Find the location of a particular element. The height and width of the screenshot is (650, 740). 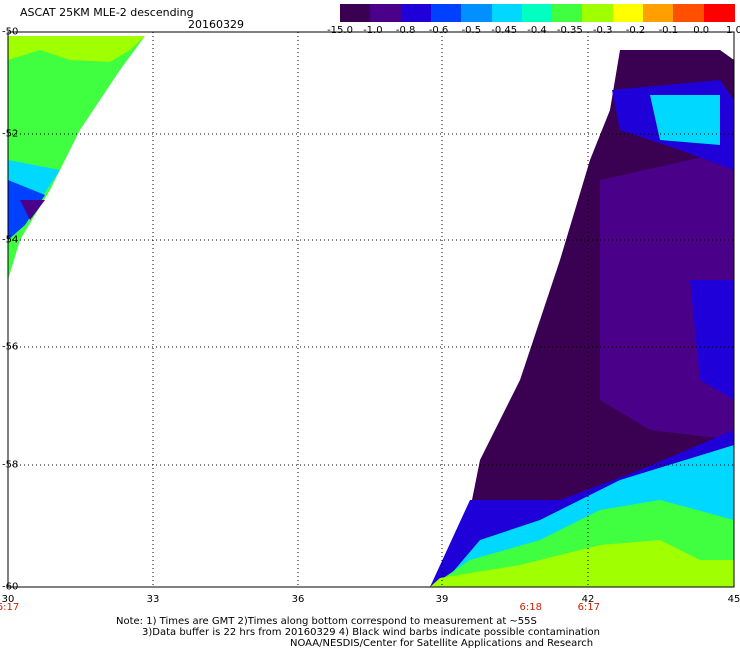

colorbar-tick-label: -1.0 is located at coordinates (373, 30).